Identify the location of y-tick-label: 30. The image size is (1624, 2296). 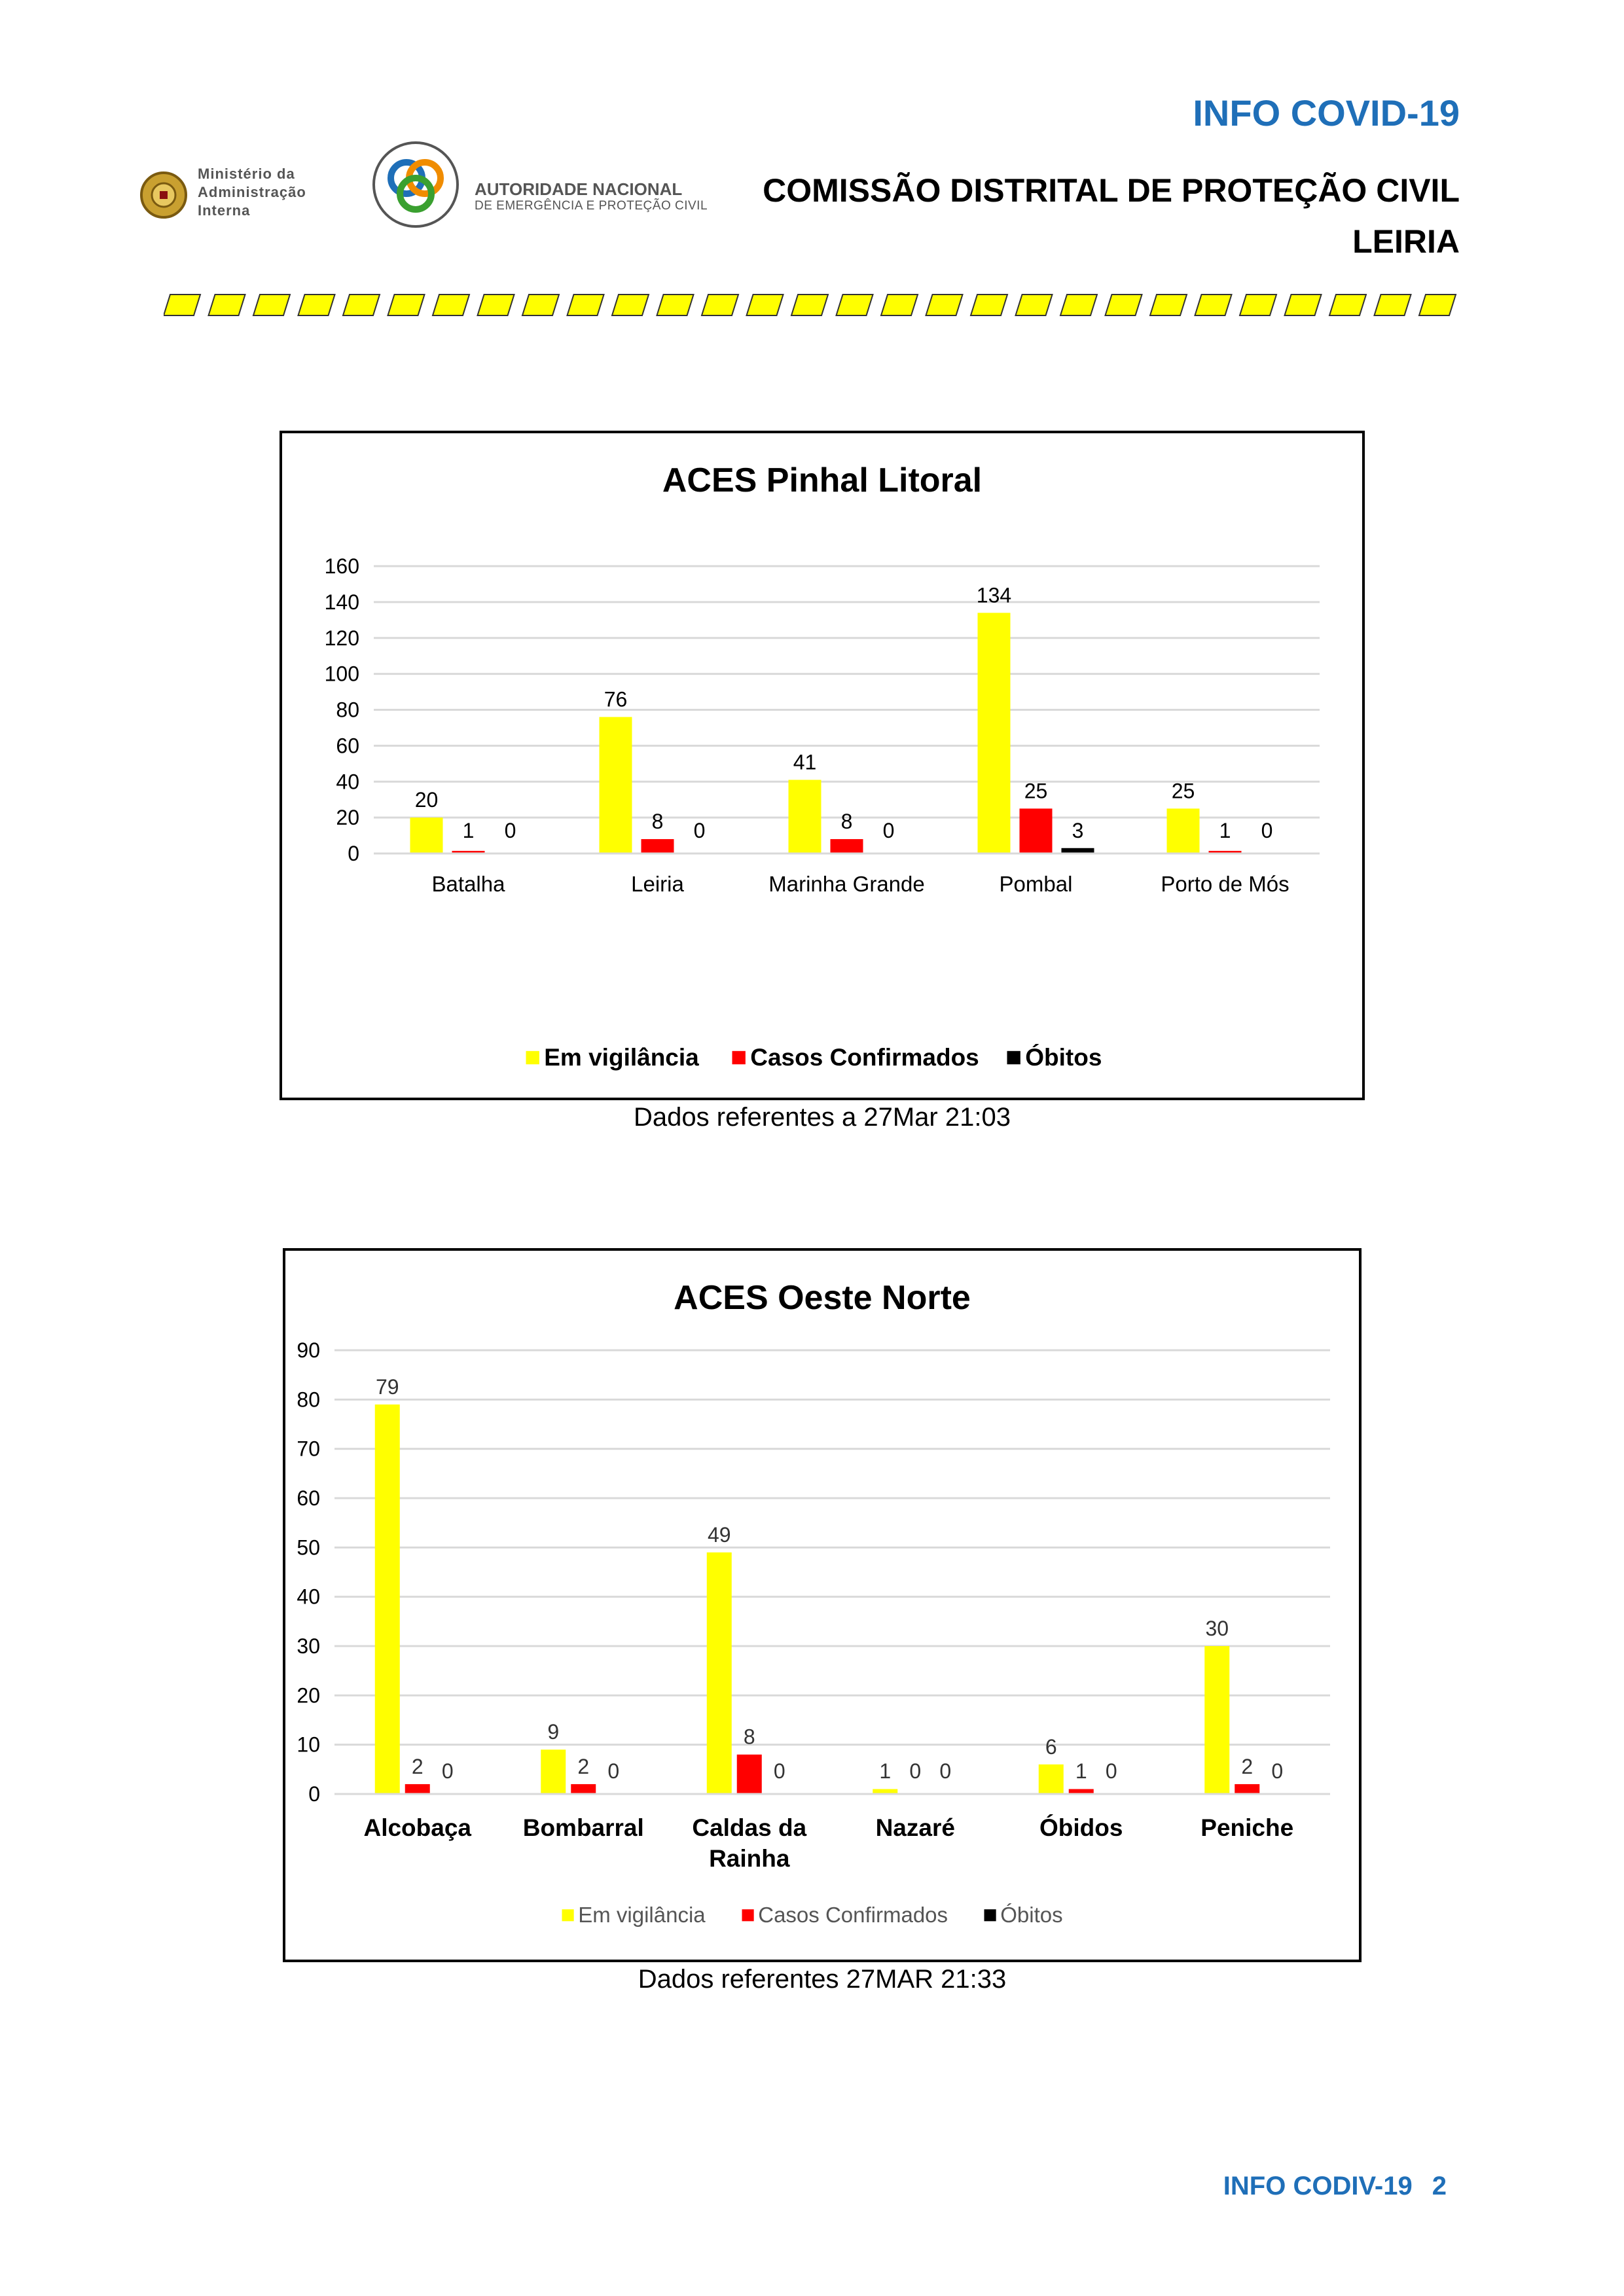
(308, 1646).